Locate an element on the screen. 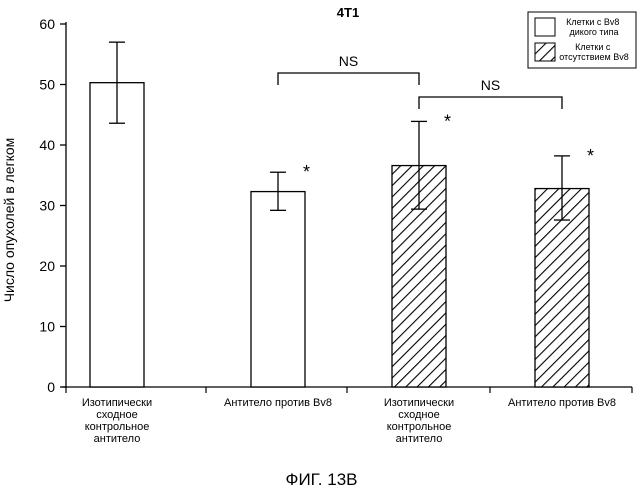 The image size is (643, 500). y-axis-label: Число опухолей в легком is located at coordinates (9, 220).